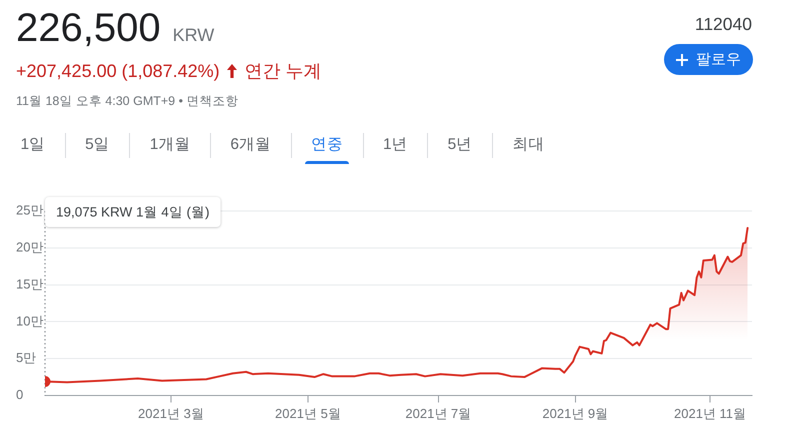  What do you see at coordinates (20, 394) in the screenshot?
I see `y-tick-label: 0` at bounding box center [20, 394].